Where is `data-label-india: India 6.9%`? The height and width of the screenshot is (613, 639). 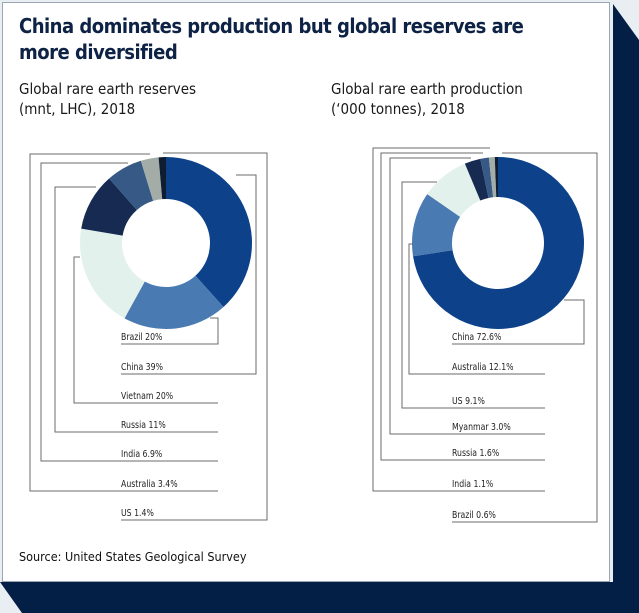 data-label-india: India 6.9% is located at coordinates (141, 454).